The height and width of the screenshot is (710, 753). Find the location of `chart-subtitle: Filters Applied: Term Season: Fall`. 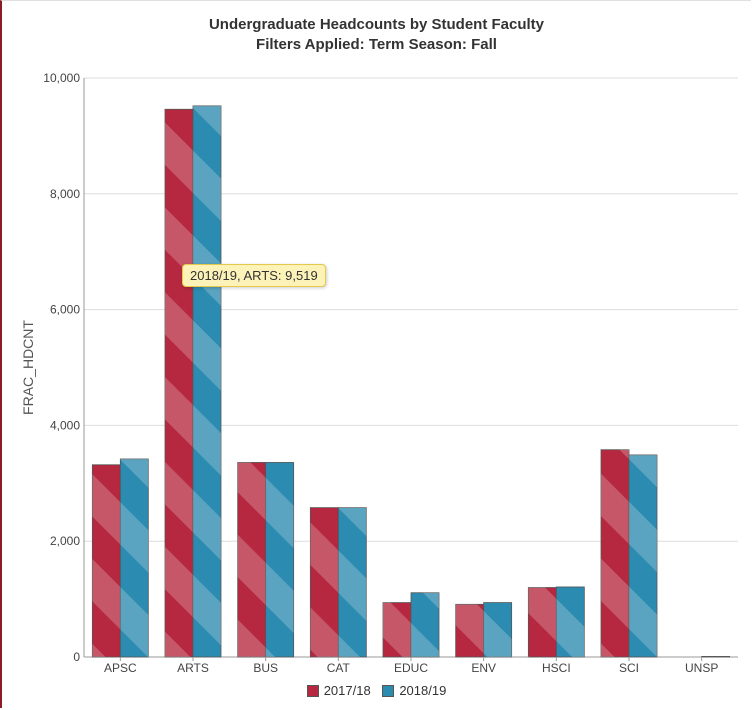

chart-subtitle: Filters Applied: Term Season: Fall is located at coordinates (376, 44).